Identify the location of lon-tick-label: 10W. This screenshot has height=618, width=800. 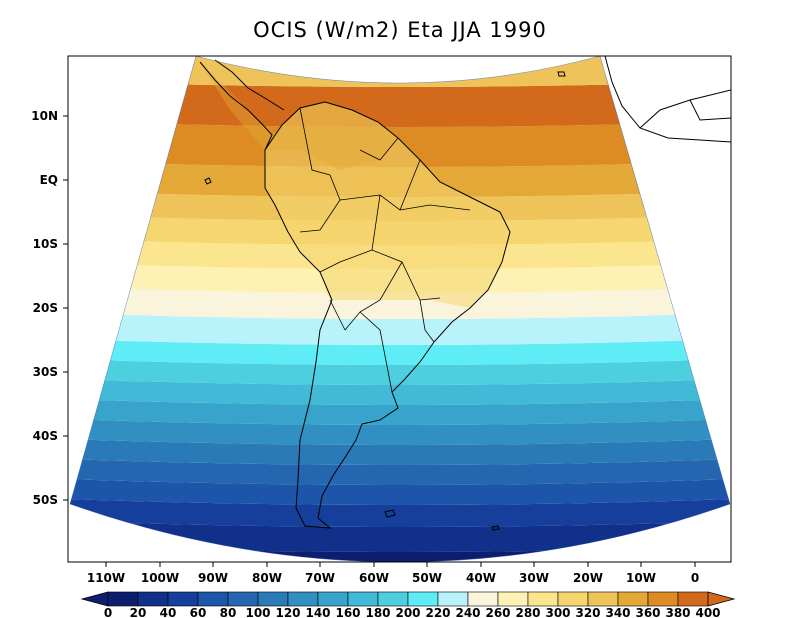
(641, 578).